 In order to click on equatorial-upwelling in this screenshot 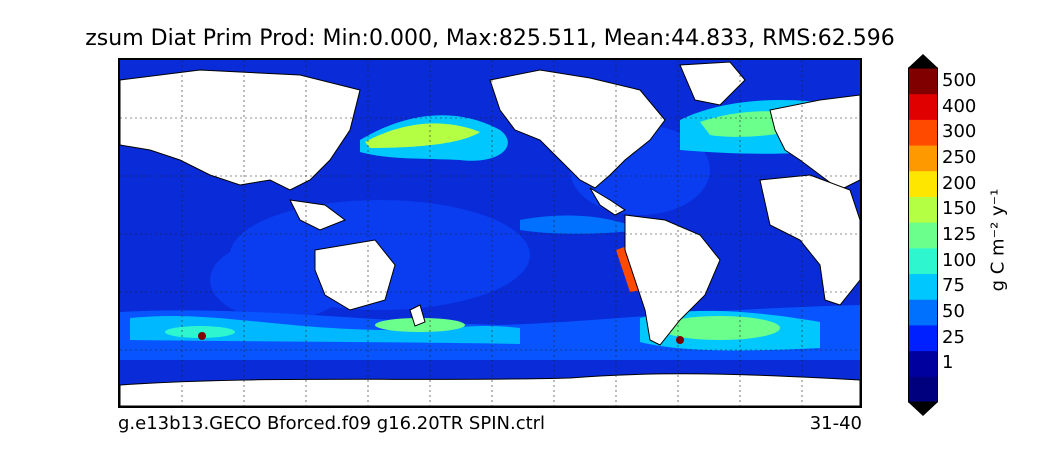, I will do `click(580, 224)`.